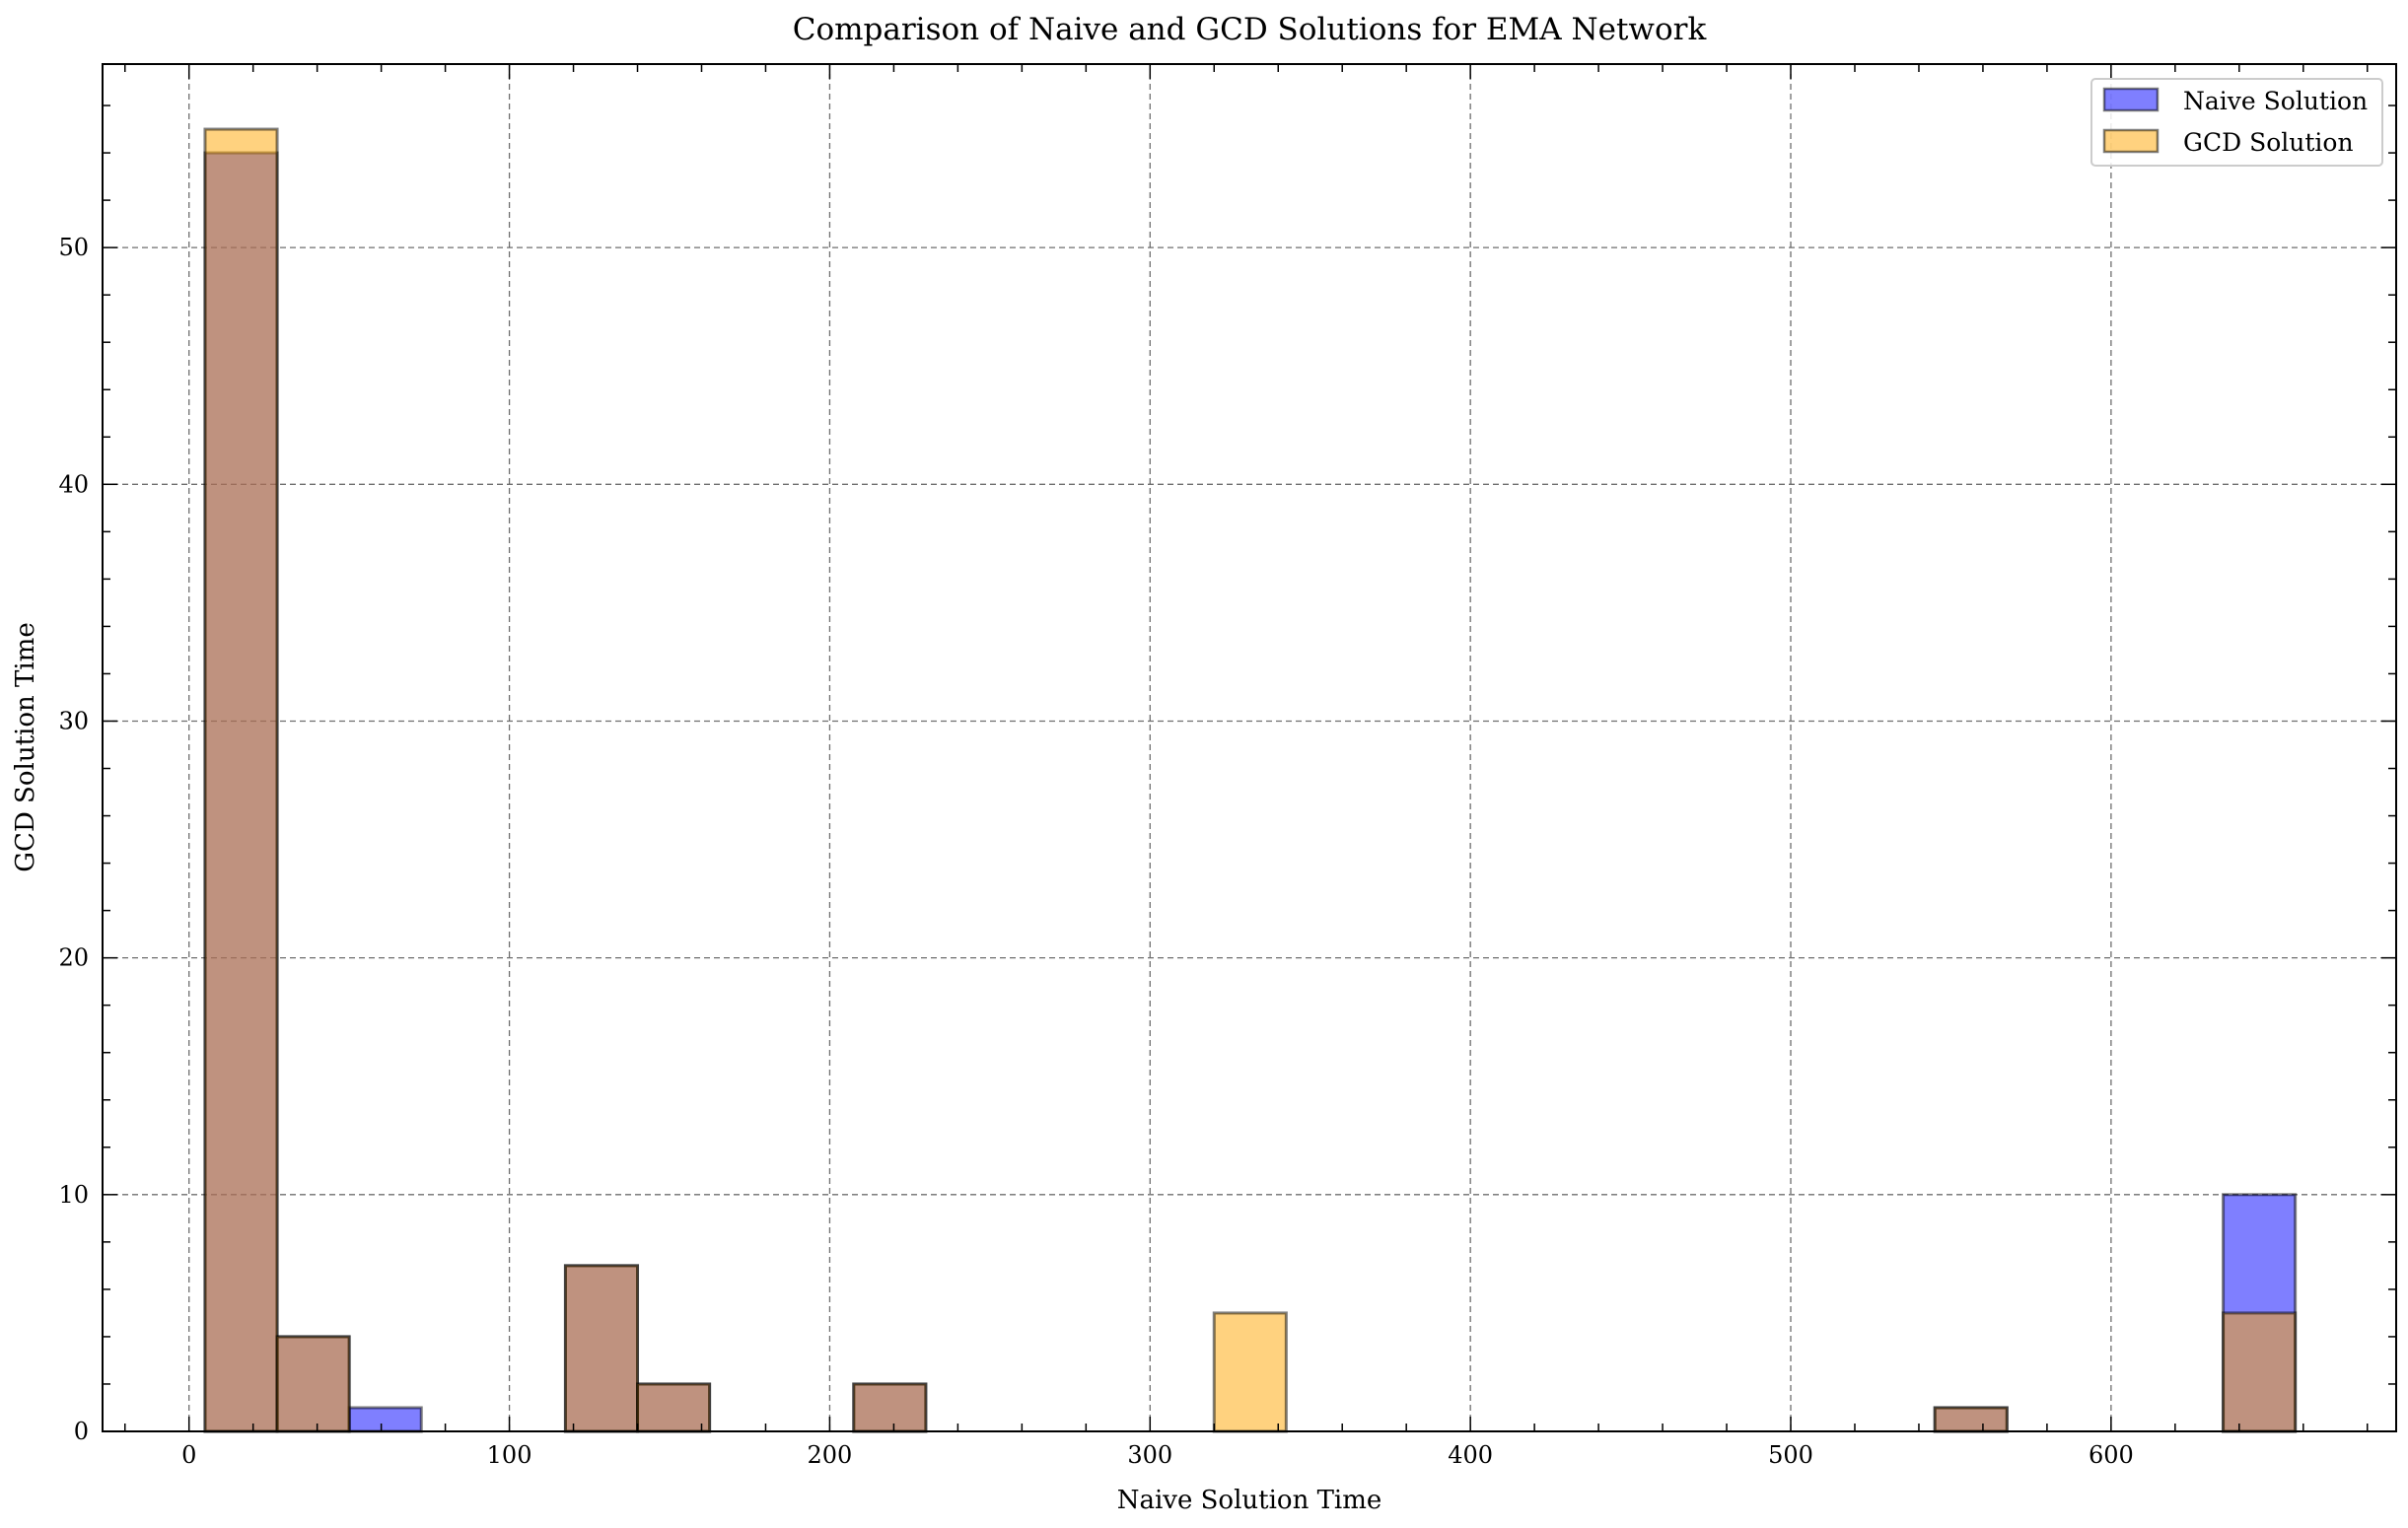 This screenshot has width=2408, height=1528. Describe the element at coordinates (81, 1431) in the screenshot. I see `y-tick-label: 0` at that location.